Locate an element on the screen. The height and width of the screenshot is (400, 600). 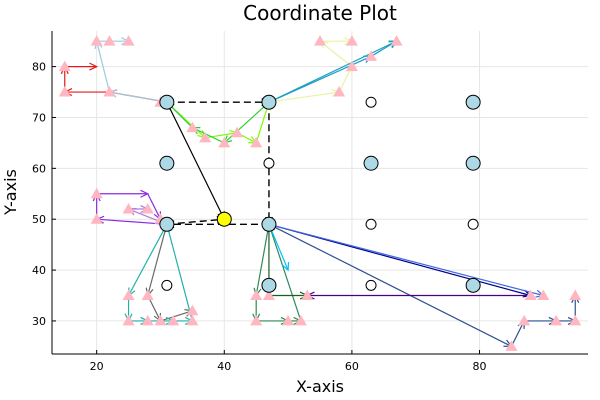
dashed-route-segment is located at coordinates (195, 221).